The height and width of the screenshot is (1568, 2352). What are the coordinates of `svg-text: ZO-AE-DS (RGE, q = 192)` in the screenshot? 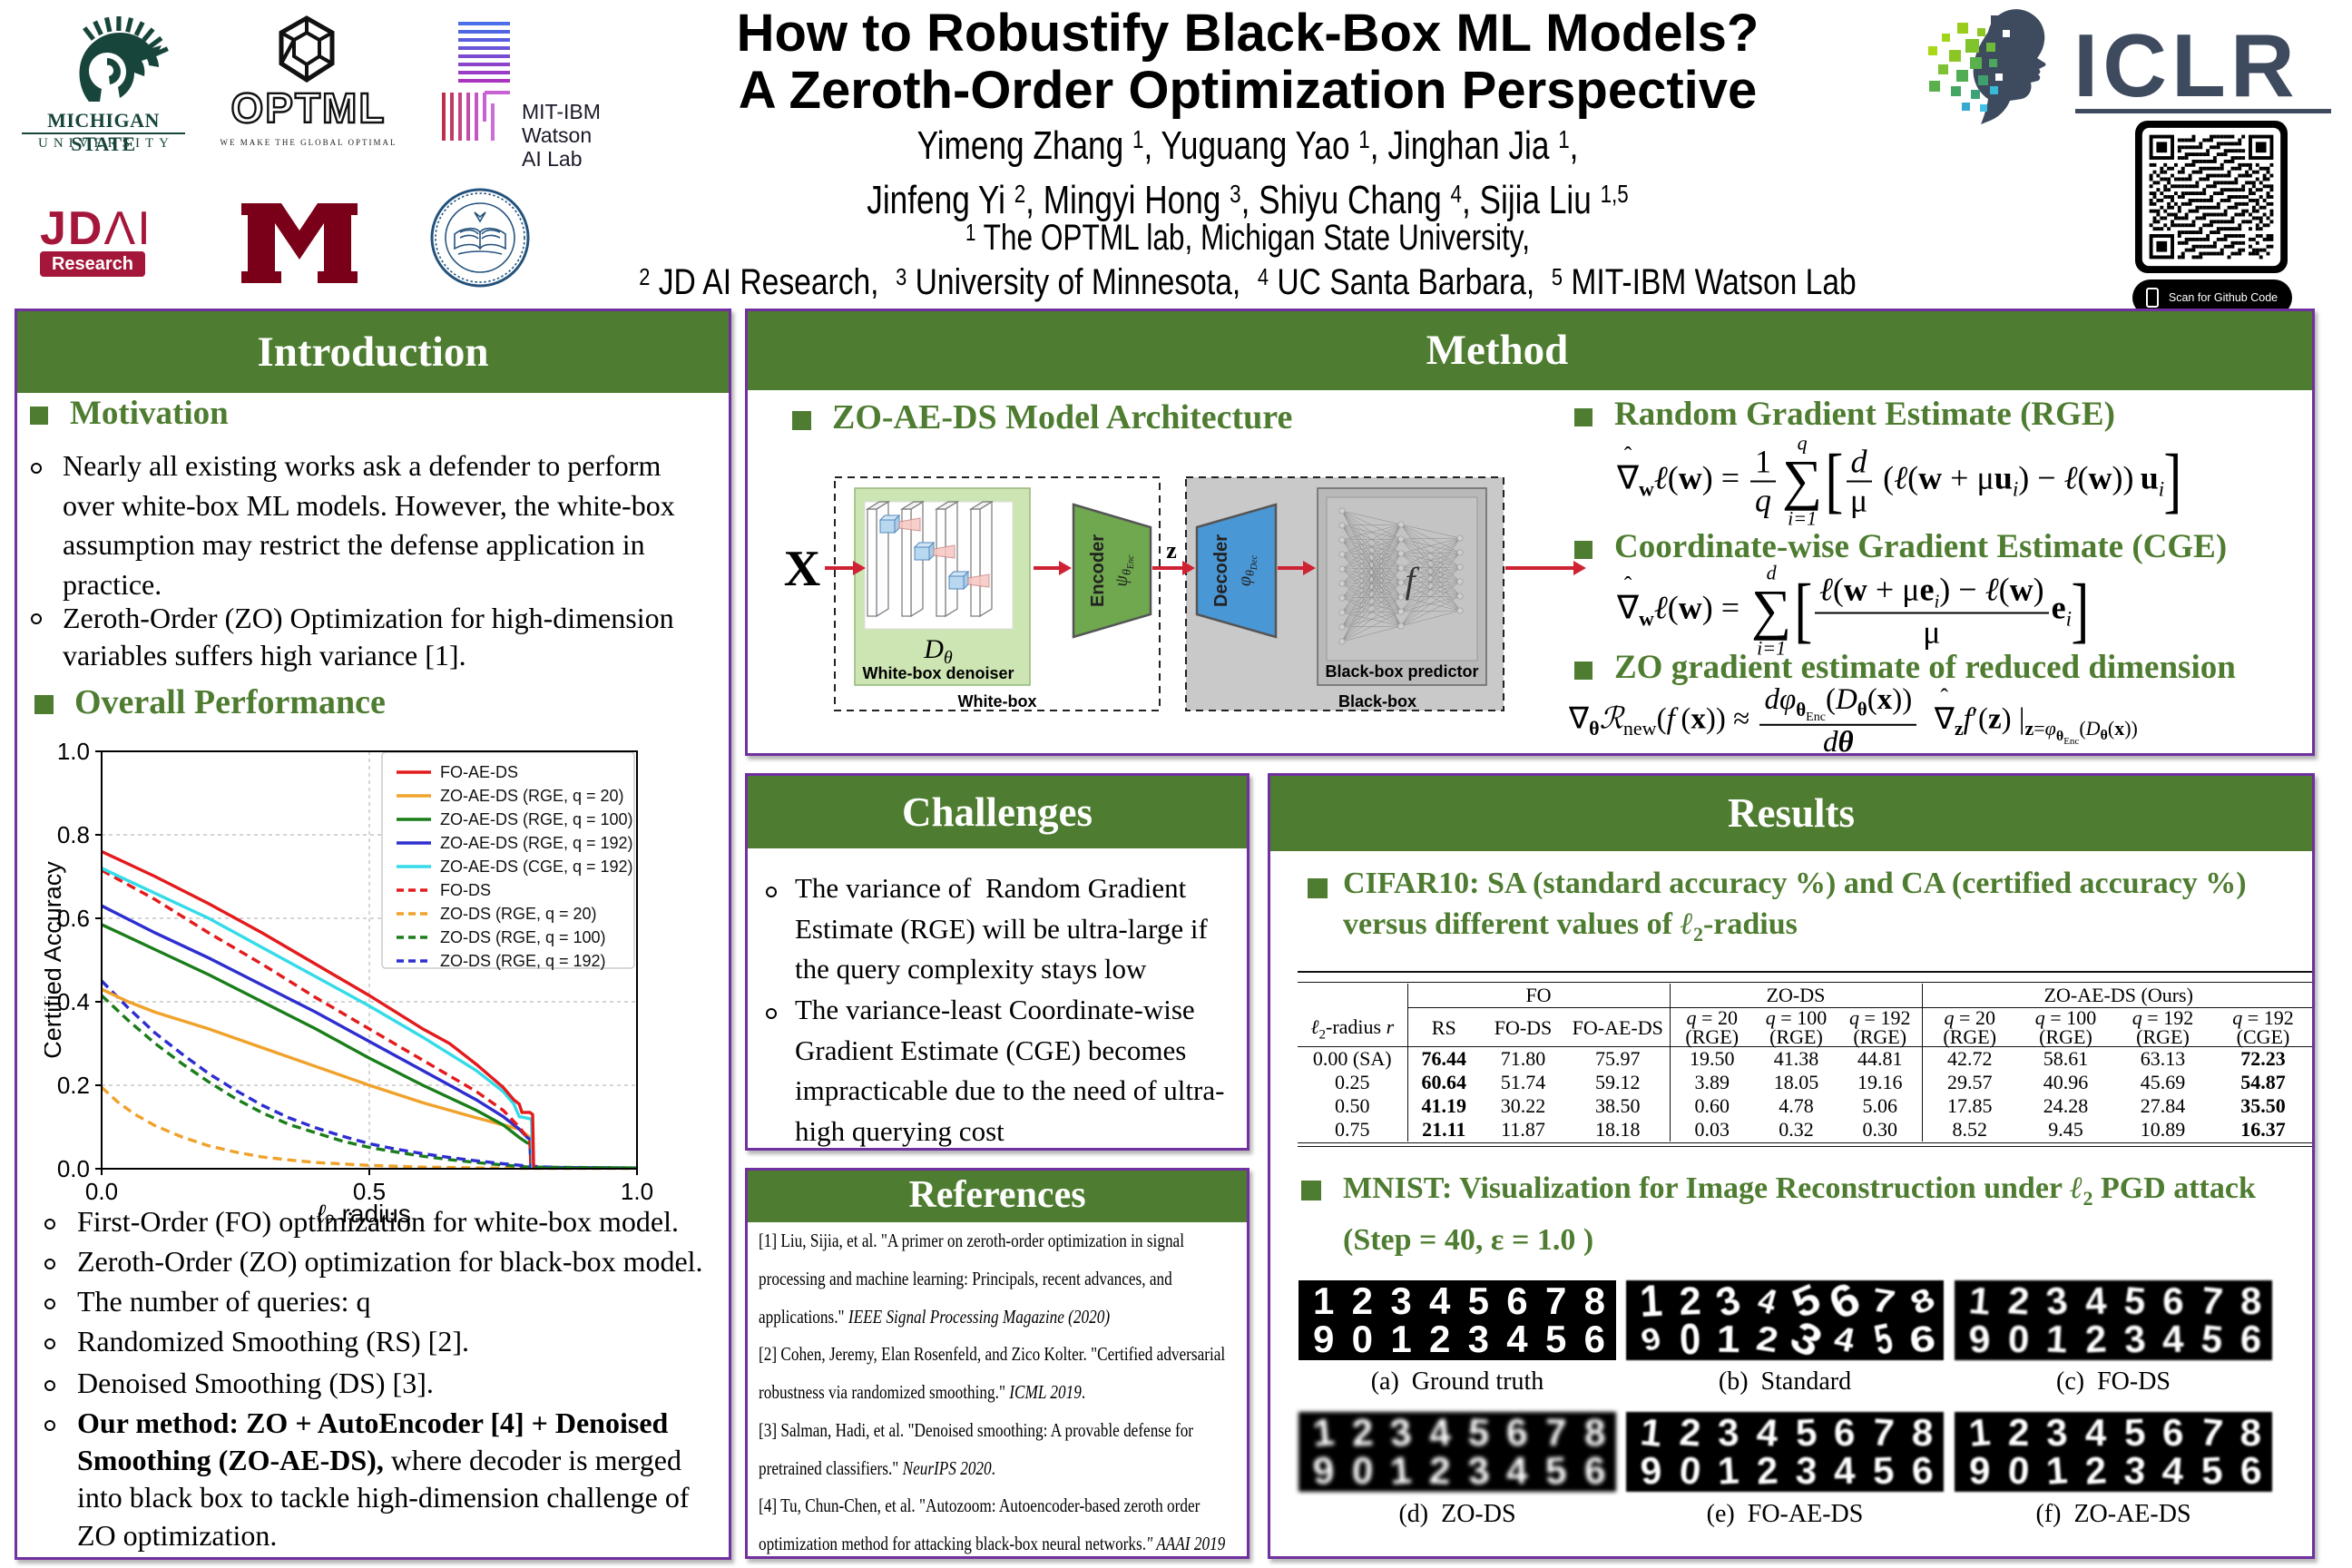 It's located at (536, 843).